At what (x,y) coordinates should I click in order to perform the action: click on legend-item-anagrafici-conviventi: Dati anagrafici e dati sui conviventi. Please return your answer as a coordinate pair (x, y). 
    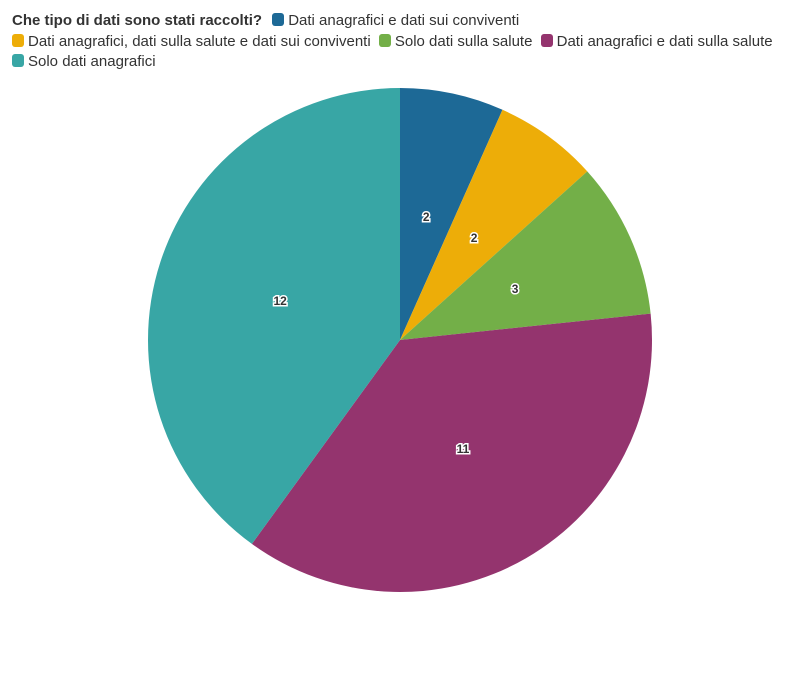
    Looking at the image, I should click on (395, 21).